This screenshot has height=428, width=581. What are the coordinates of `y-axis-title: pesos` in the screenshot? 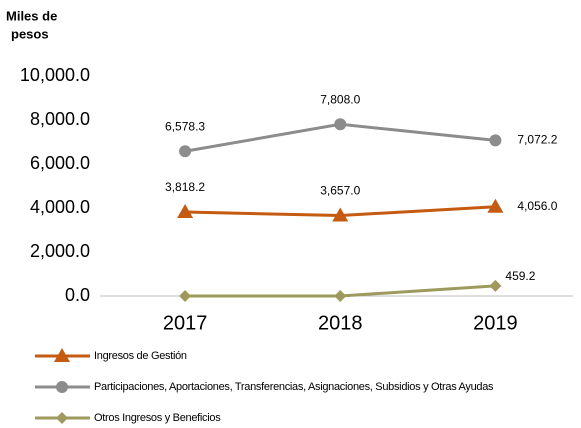 It's located at (30, 33).